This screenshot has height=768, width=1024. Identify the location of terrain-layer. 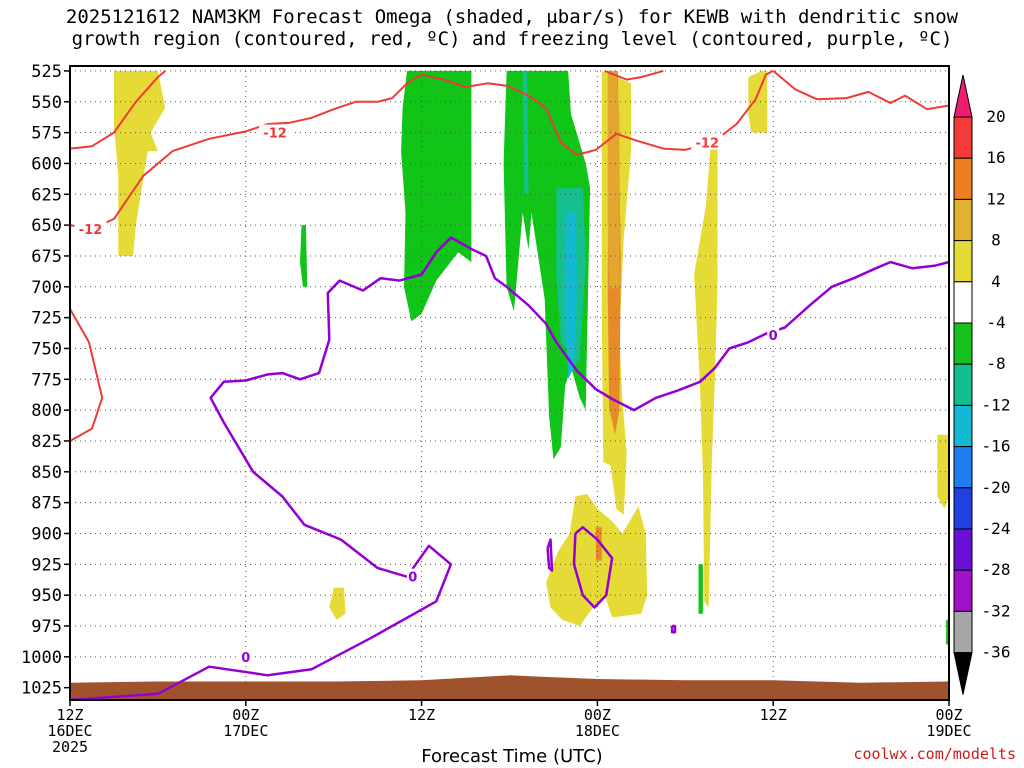
(509, 687).